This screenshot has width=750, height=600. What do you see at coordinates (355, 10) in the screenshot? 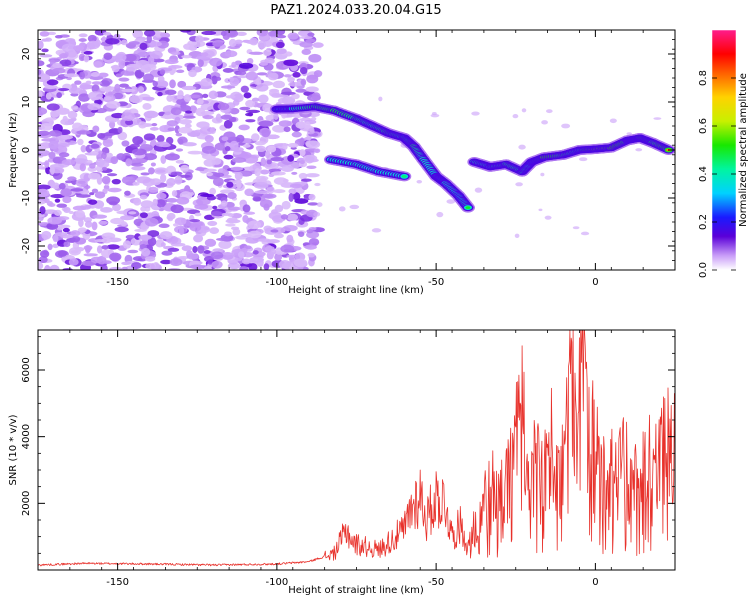
I see `figure-title: PAZ1.2024.033.20.04.G15` at bounding box center [355, 10].